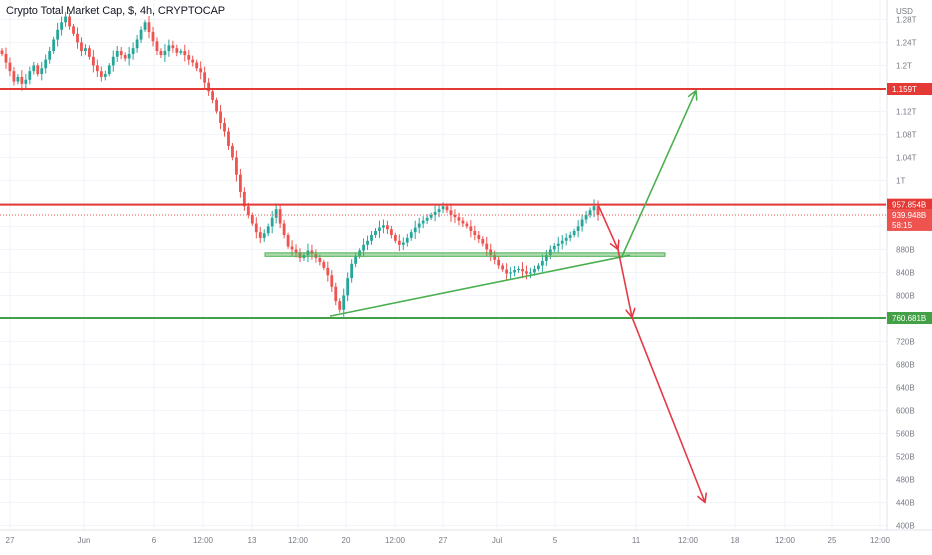 This screenshot has height=555, width=932. I want to click on price-tick-label: 400B, so click(905, 525).